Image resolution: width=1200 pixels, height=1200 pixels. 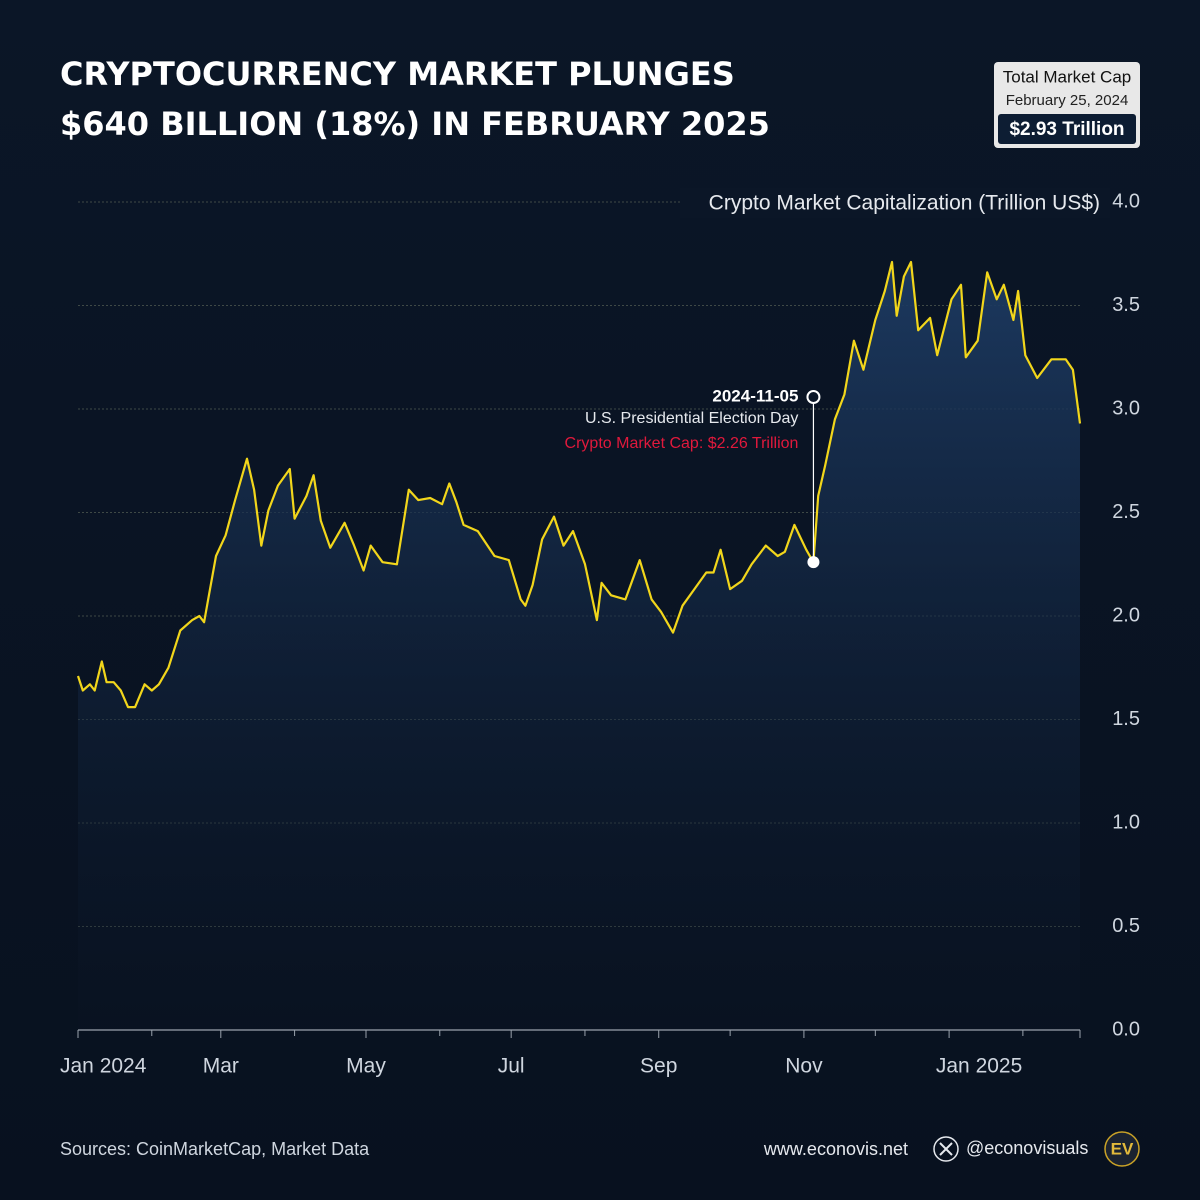 I want to click on logo: EV, so click(x=1122, y=1148).